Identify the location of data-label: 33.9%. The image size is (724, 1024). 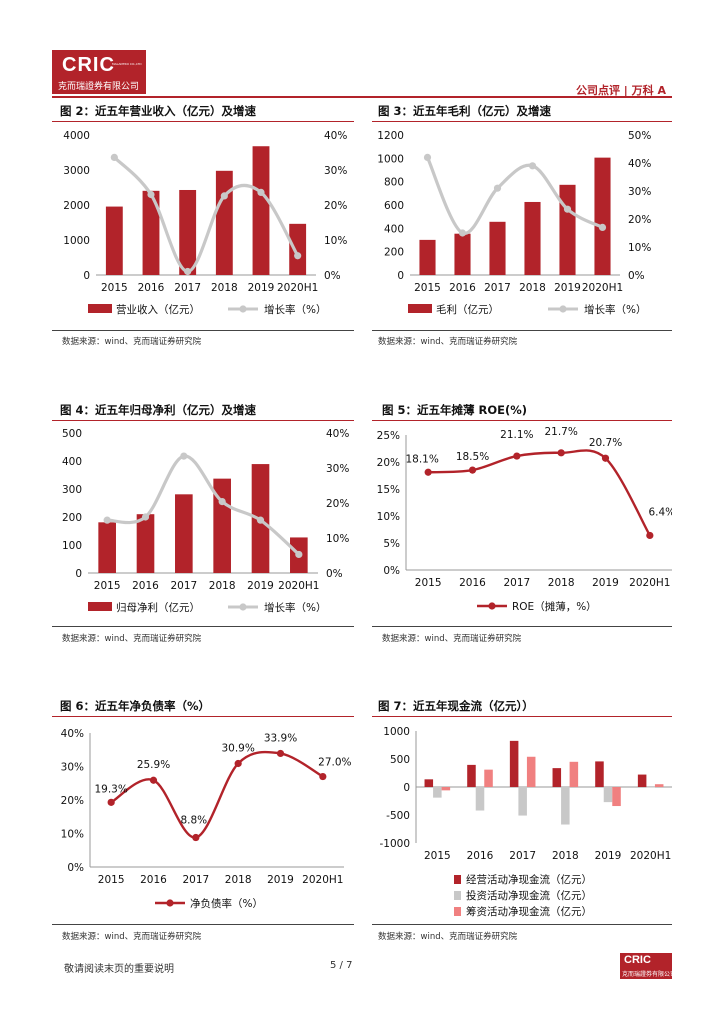
(280, 738).